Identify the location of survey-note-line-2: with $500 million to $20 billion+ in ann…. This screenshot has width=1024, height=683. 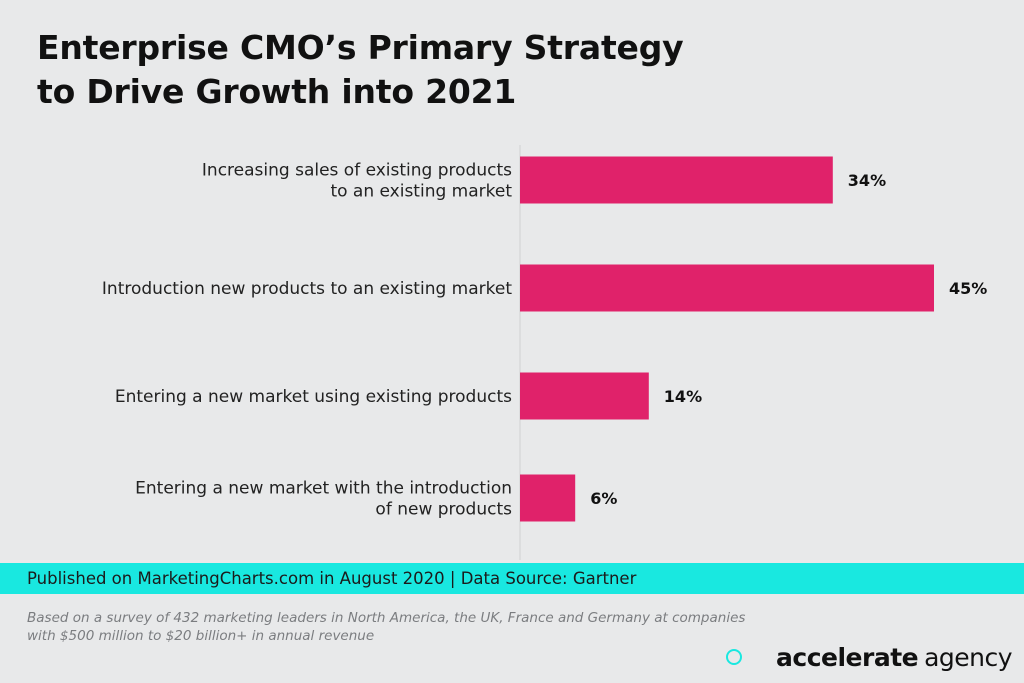
(201, 636).